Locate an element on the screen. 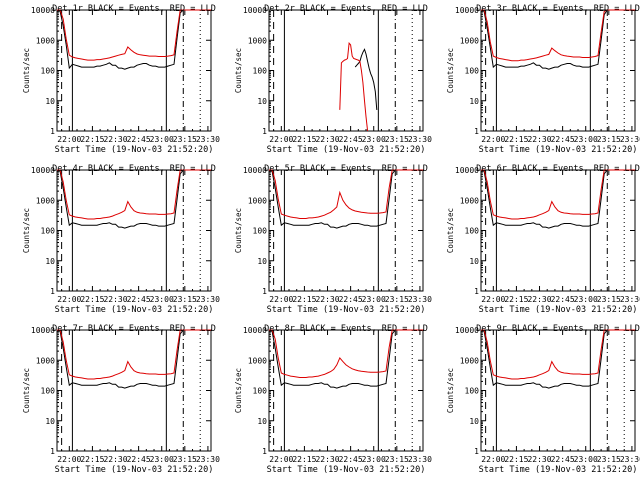  chart-title: Det 8r BLACK = Events, RED = LLD is located at coordinates (346, 329).